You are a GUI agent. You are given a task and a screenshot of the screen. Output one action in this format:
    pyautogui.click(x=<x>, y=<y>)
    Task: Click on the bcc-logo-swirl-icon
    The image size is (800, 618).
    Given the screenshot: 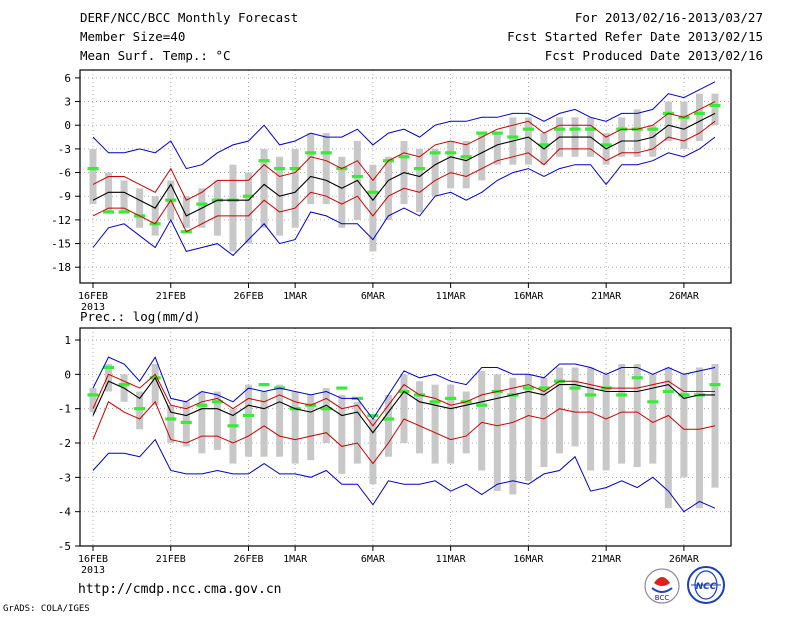 What is the action you would take?
    pyautogui.click(x=662, y=581)
    